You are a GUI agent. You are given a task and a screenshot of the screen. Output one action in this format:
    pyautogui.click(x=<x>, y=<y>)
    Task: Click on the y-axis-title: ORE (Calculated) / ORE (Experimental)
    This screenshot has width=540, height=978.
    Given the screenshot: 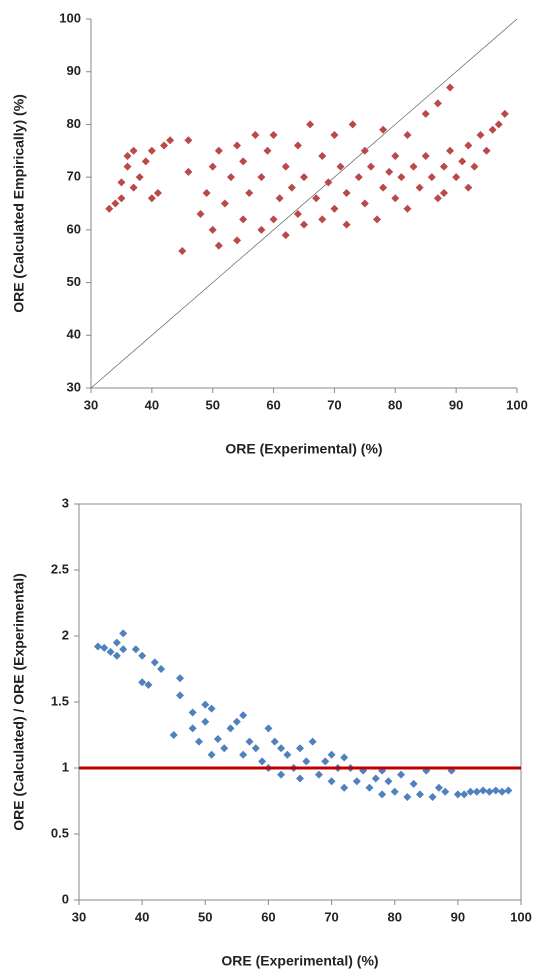 What is the action you would take?
    pyautogui.click(x=19, y=702)
    